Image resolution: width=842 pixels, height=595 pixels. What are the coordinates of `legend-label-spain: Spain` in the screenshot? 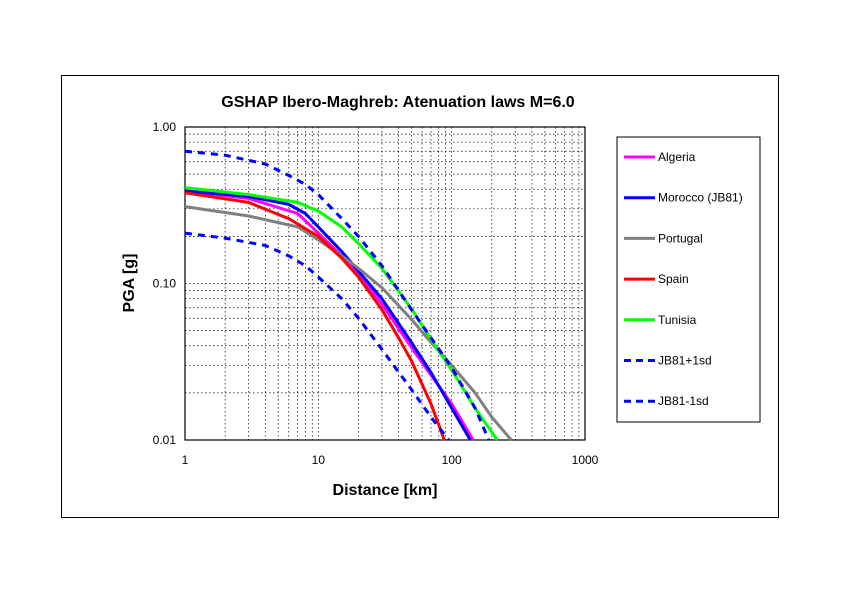 It's located at (673, 279).